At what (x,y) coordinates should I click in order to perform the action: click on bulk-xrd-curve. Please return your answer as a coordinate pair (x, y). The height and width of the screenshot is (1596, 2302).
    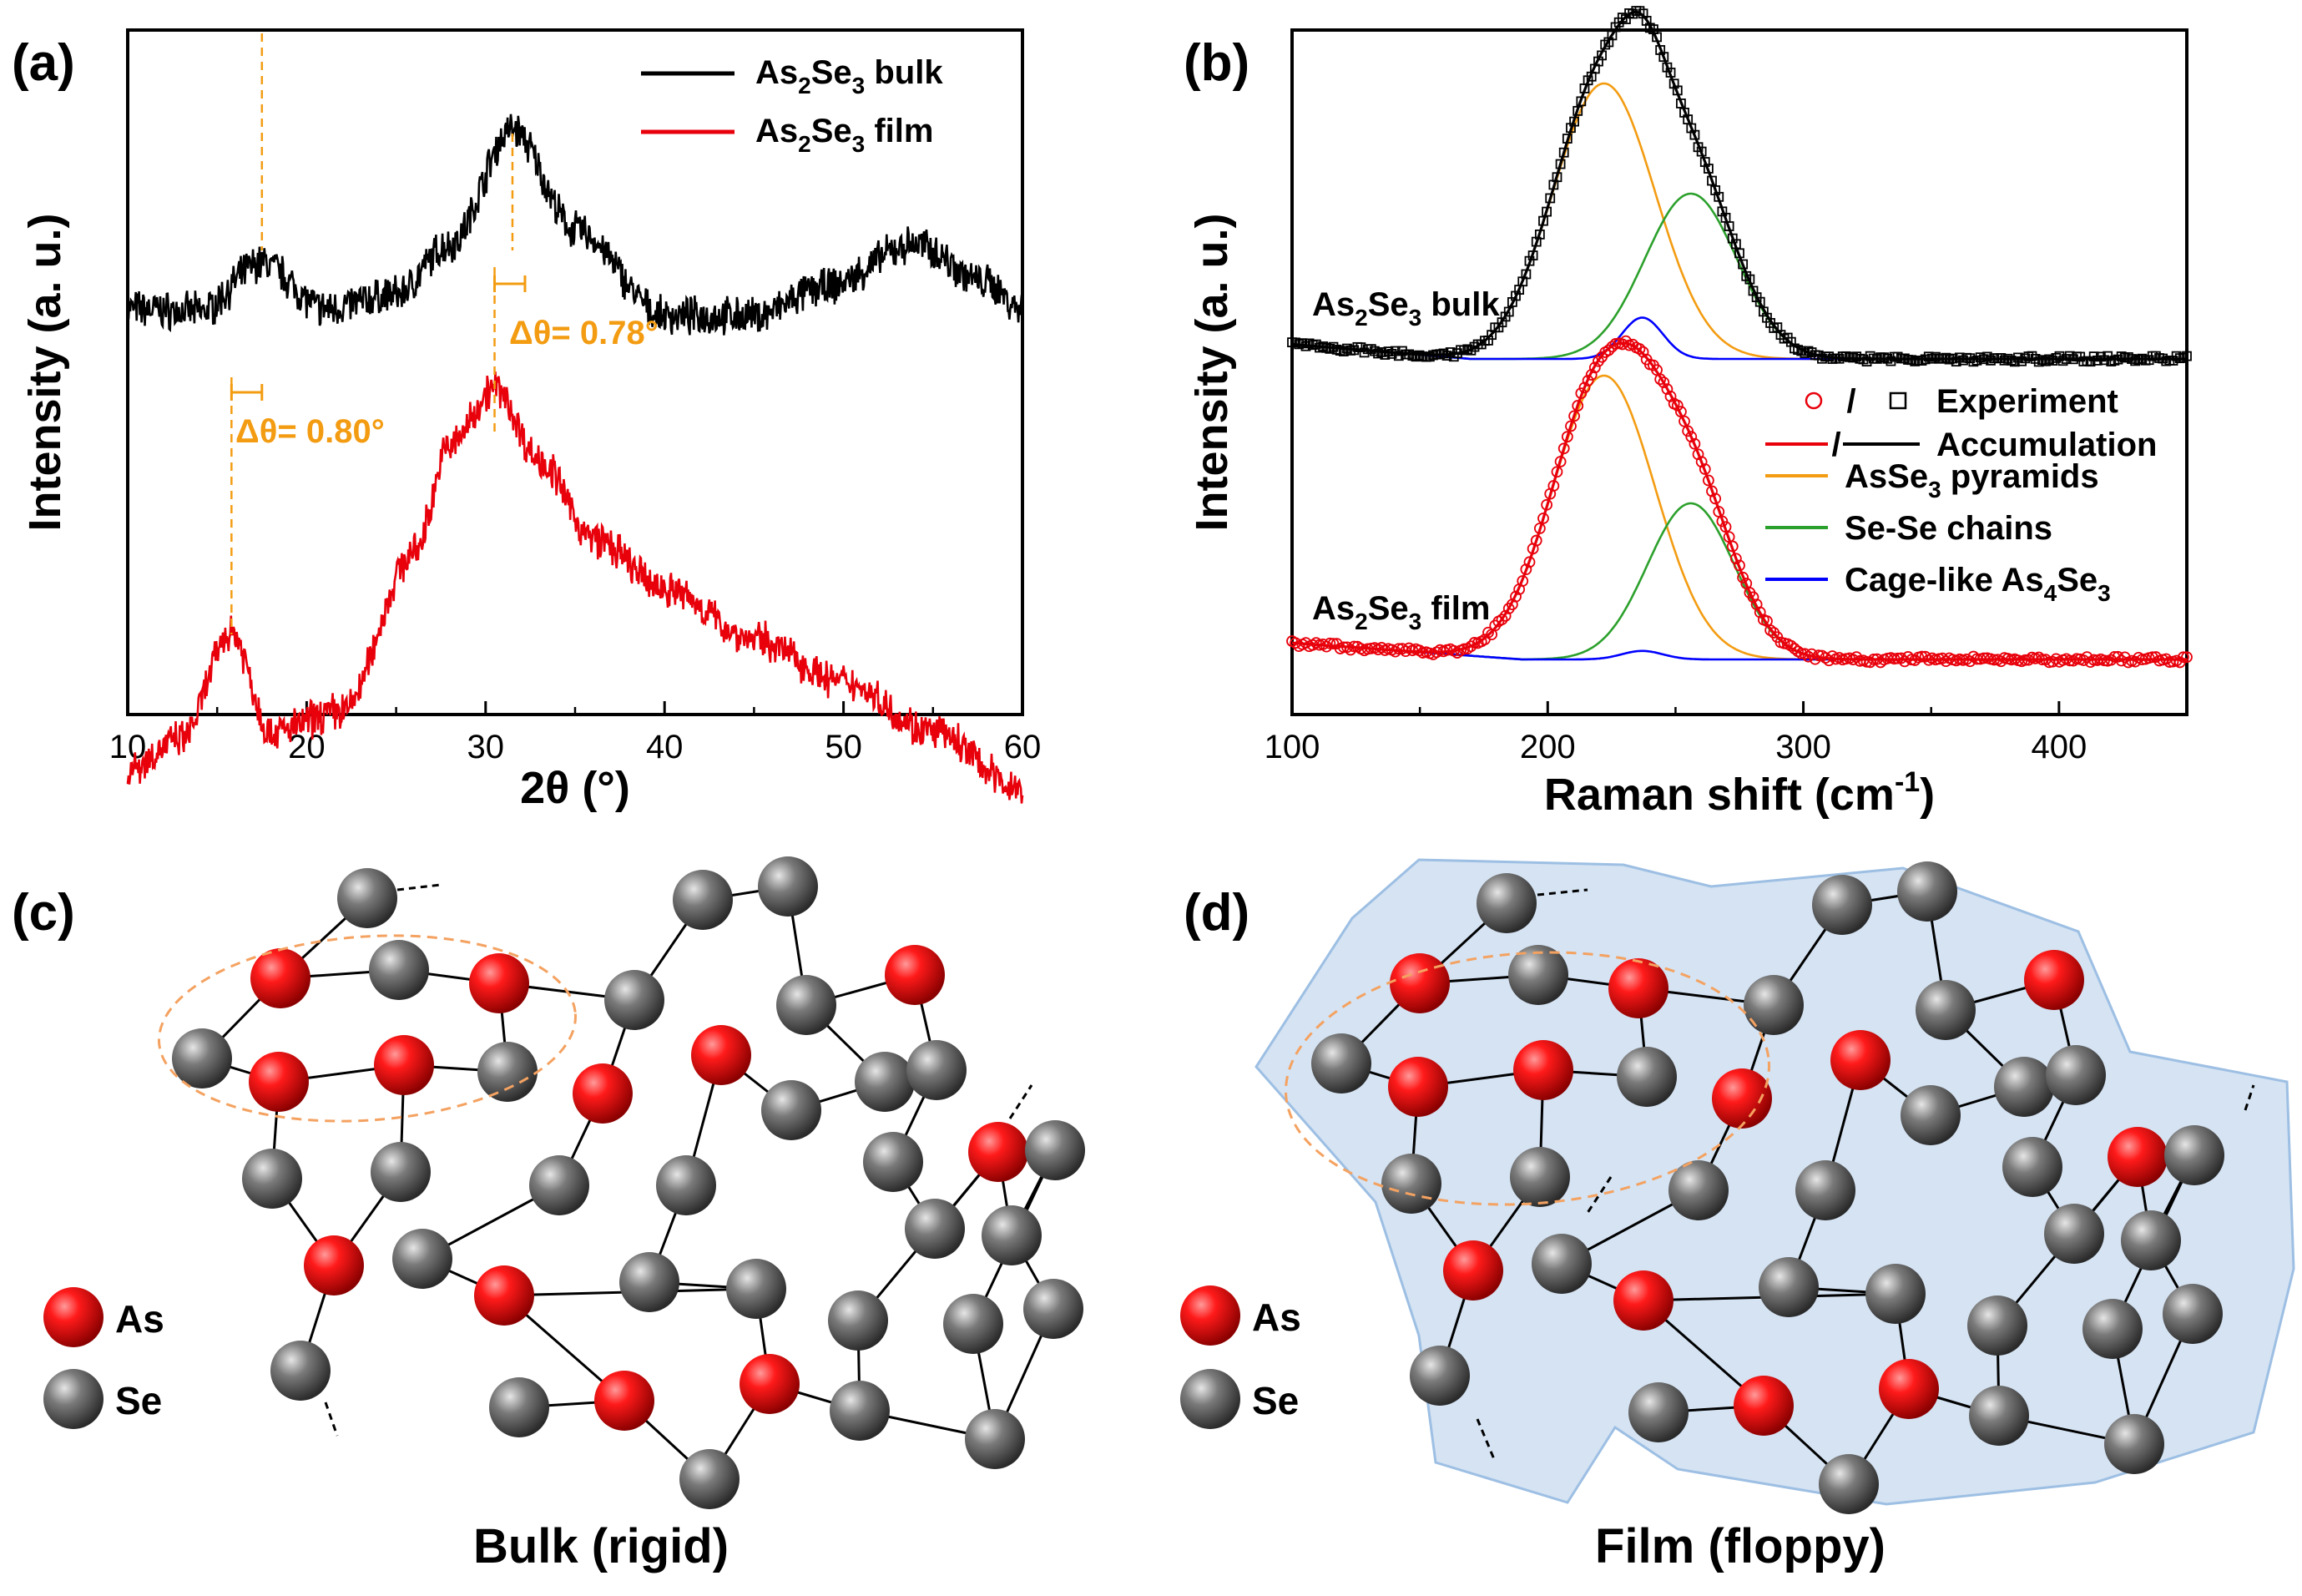
    Looking at the image, I should click on (575, 225).